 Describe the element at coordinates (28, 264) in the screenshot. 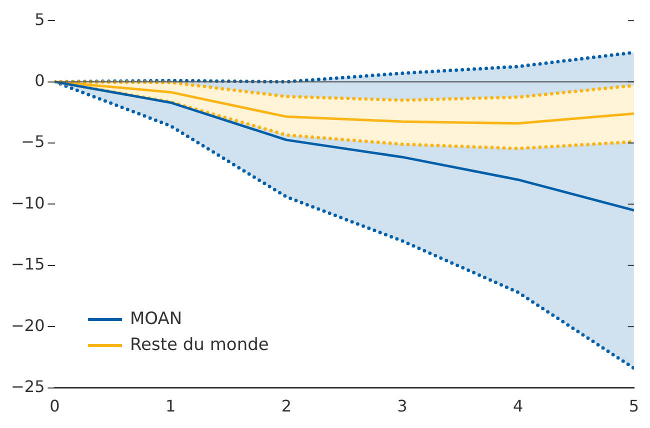

I see `y-tick-label: −15` at that location.